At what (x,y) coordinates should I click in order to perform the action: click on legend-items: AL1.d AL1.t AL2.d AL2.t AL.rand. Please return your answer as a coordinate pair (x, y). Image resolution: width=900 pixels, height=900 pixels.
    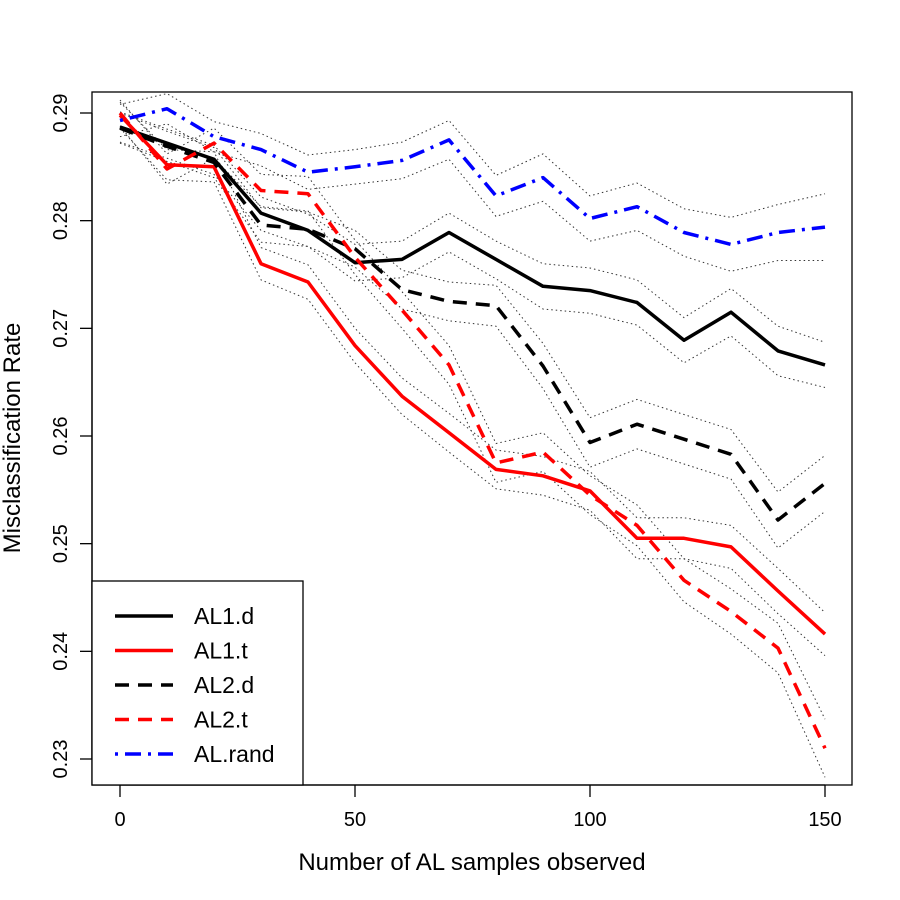
    Looking at the image, I should click on (195, 685).